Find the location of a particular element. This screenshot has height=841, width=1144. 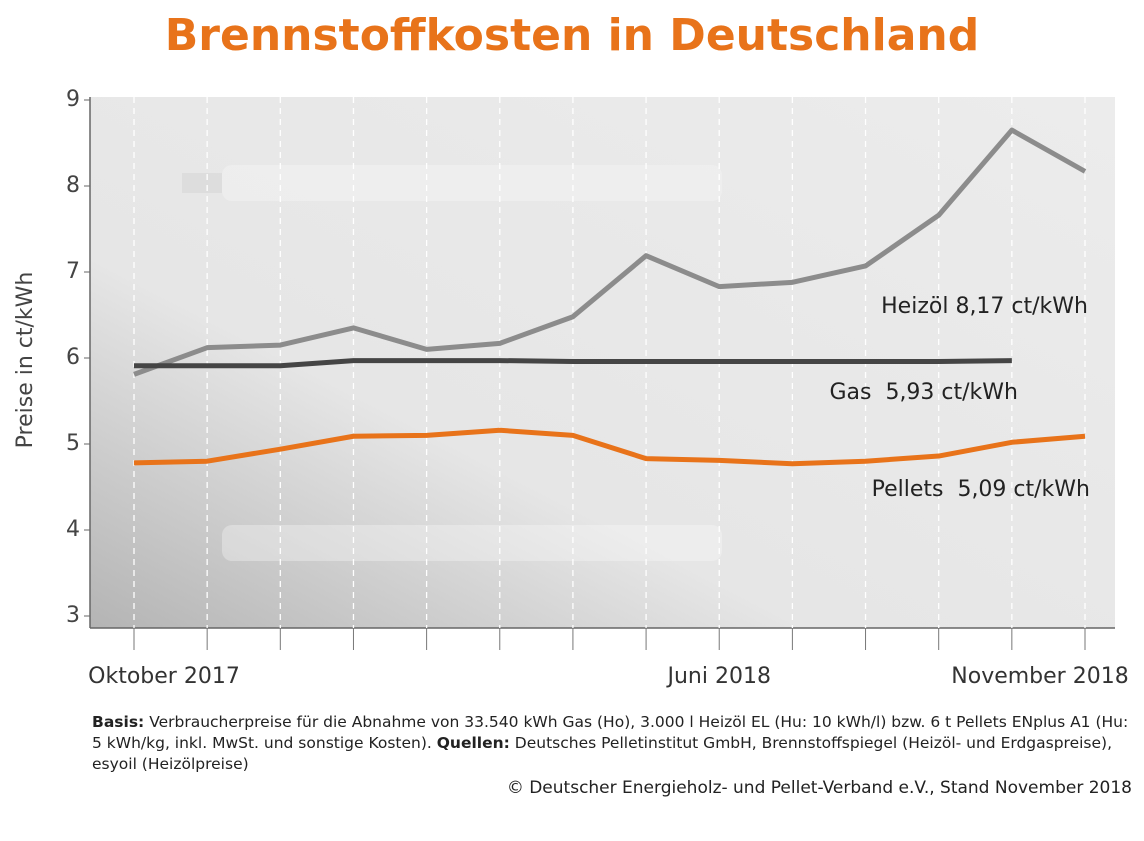

chart-title: Brennstoffkosten in Deutschland is located at coordinates (572, 35).